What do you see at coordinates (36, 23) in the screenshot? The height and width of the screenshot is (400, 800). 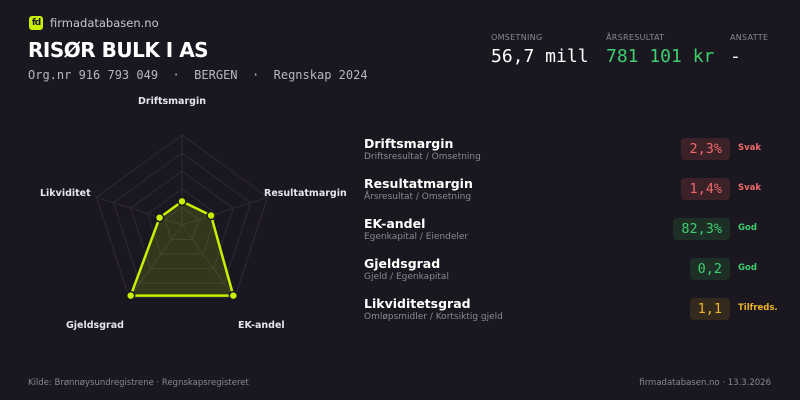 I see `logo-icon: fd` at bounding box center [36, 23].